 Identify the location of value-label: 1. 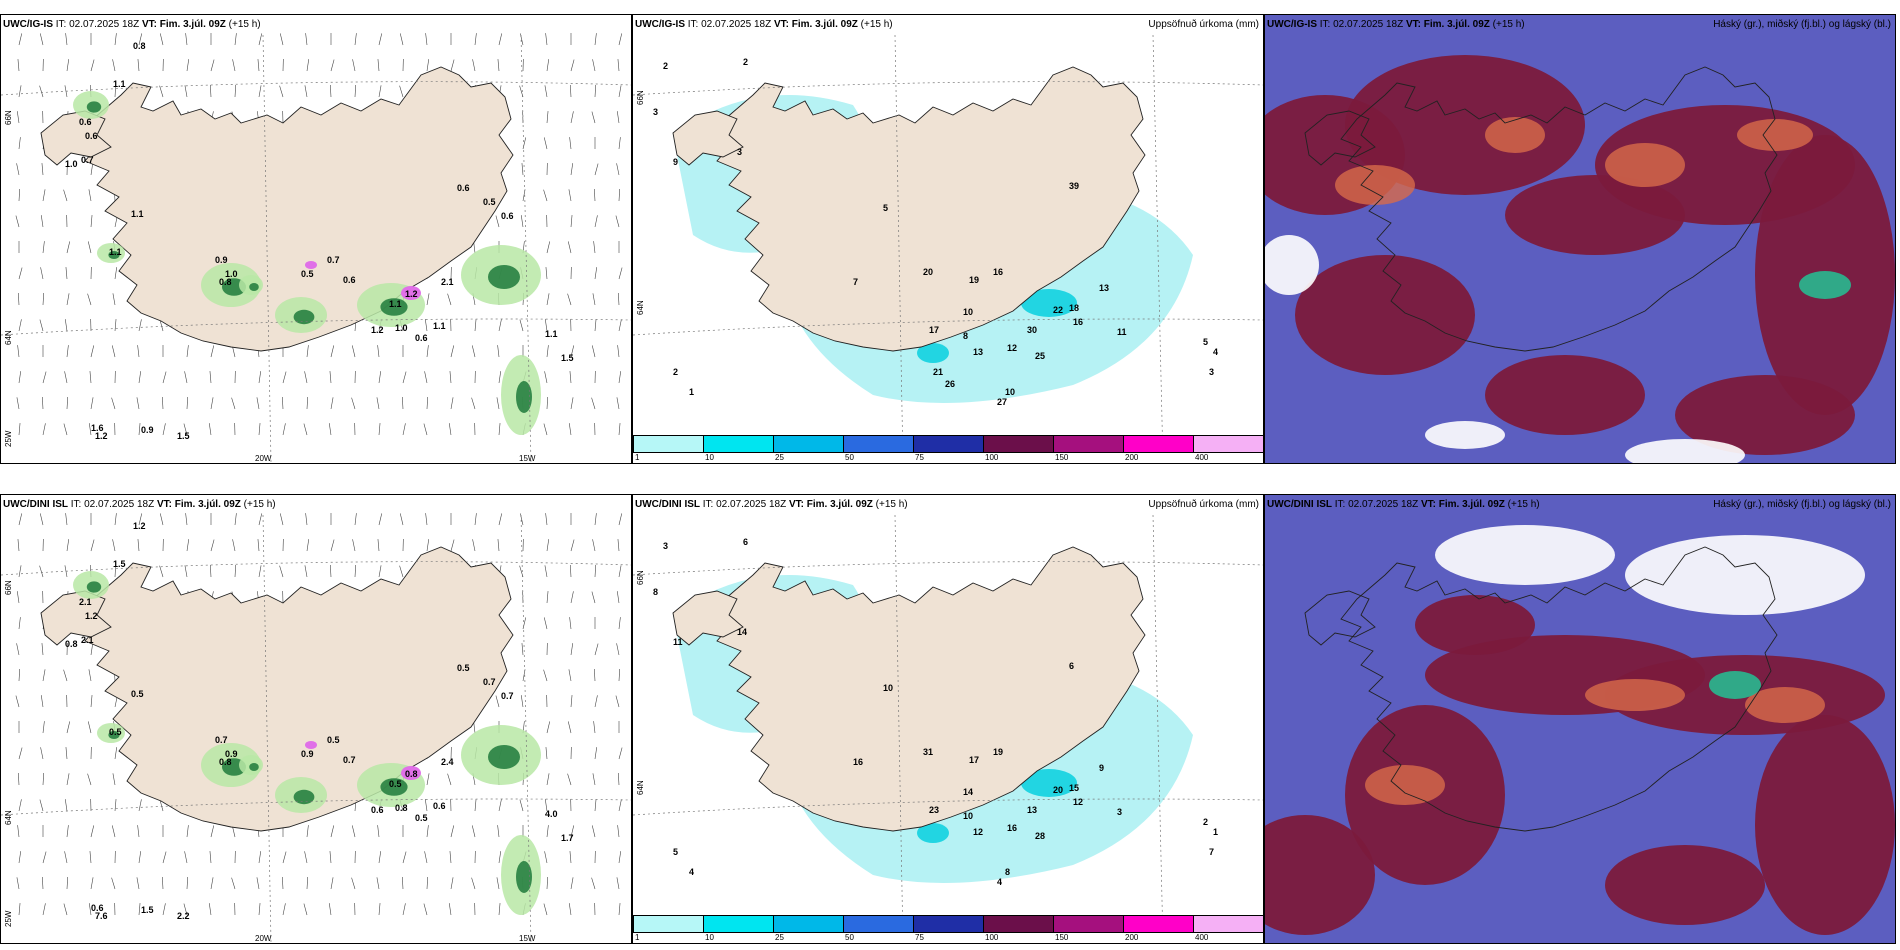
(691, 392).